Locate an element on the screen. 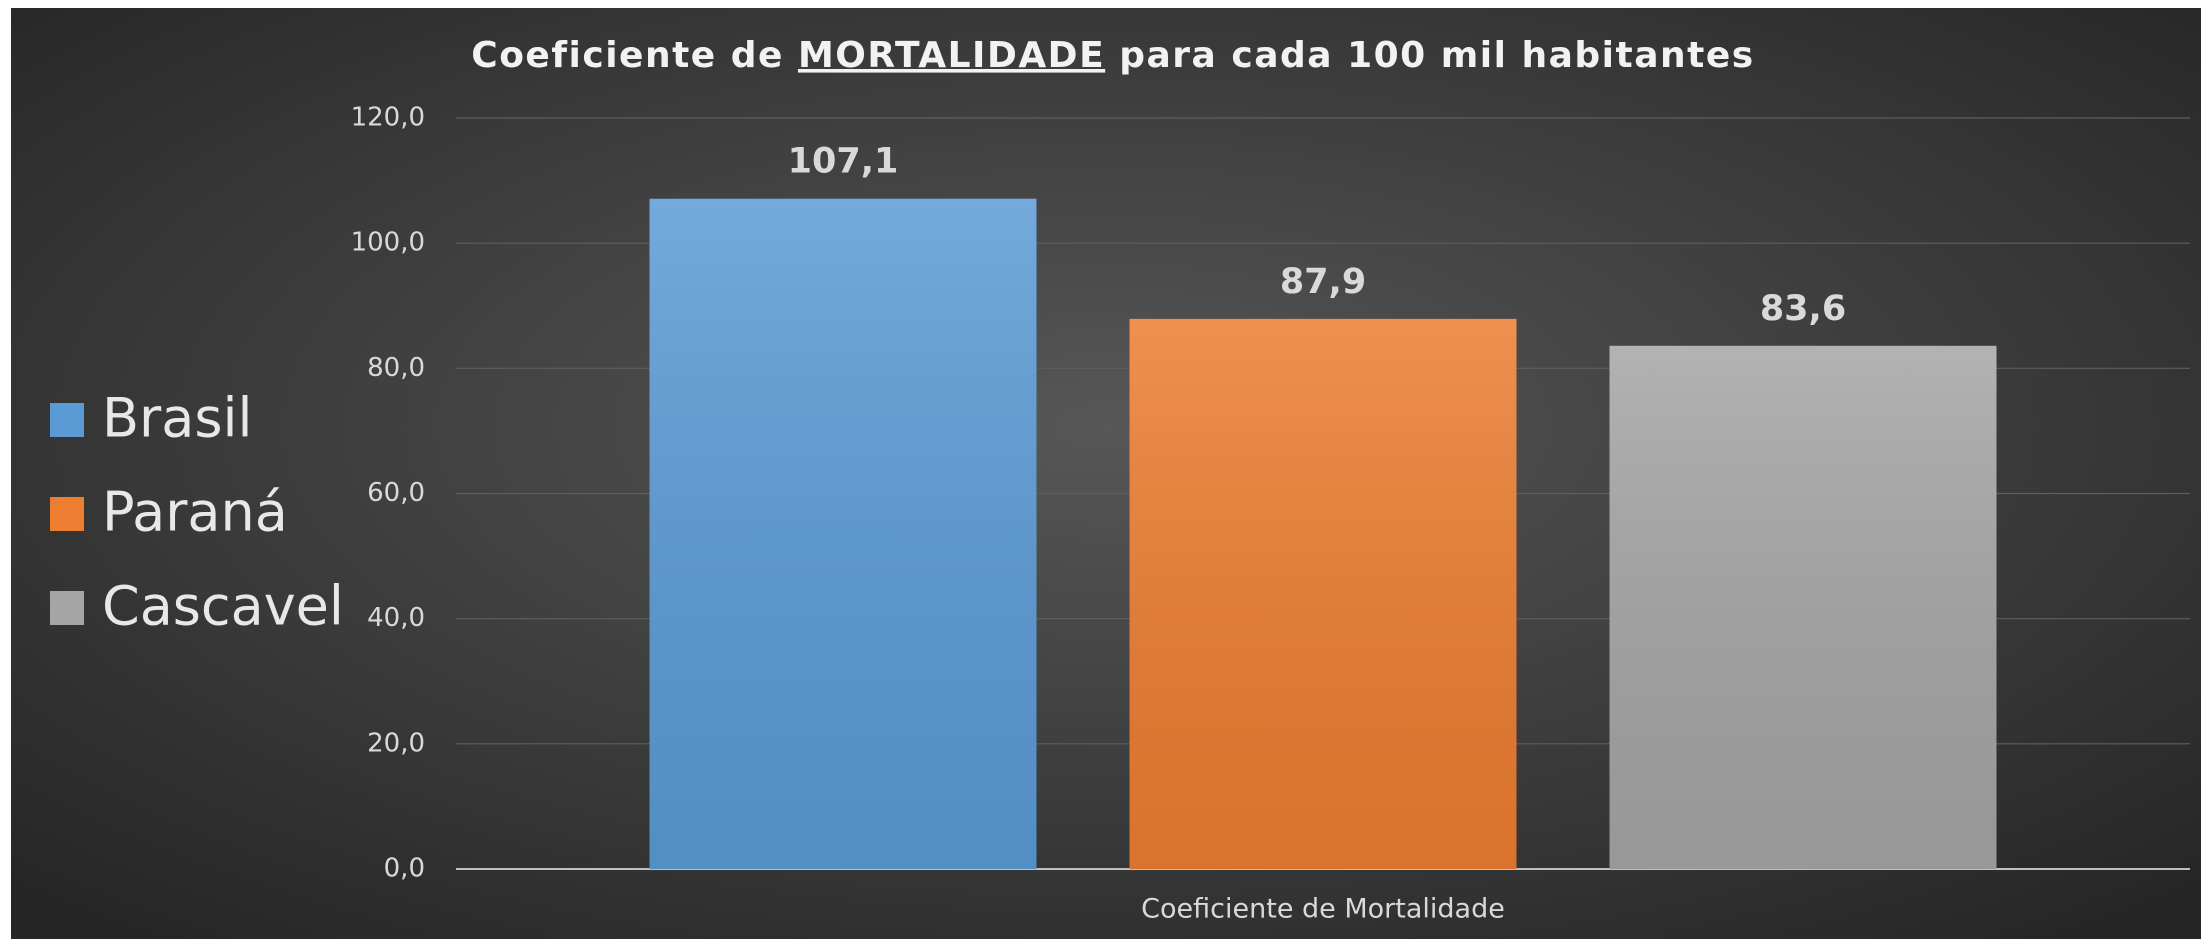  y-tick-label: 60,0 is located at coordinates (396, 493).